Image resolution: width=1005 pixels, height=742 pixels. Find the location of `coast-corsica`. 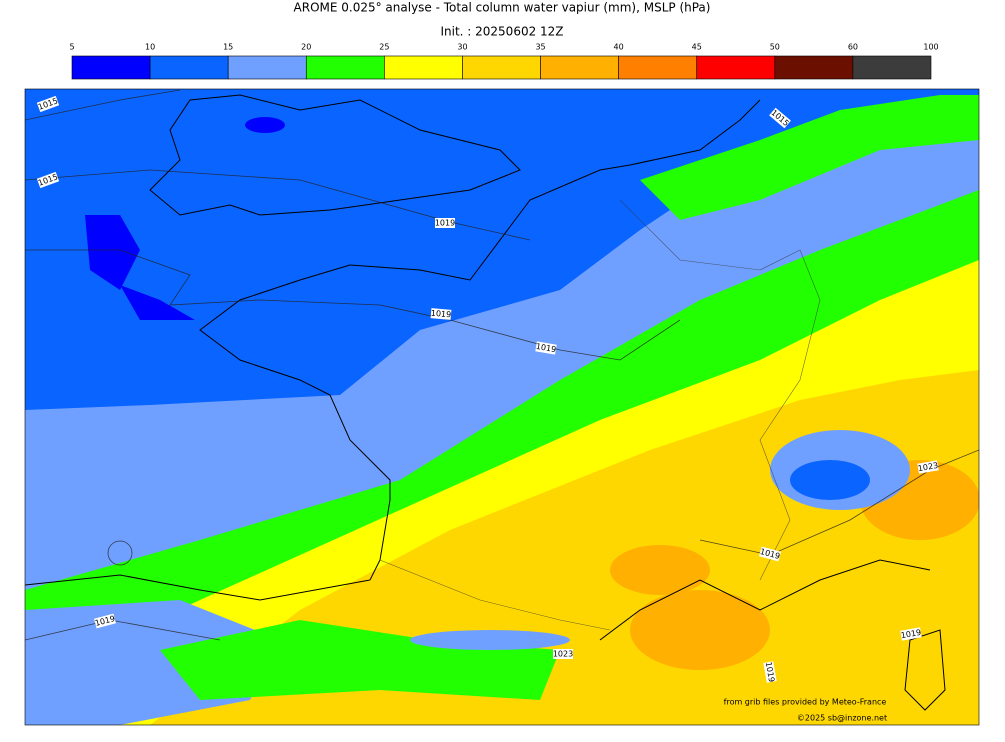

coast-corsica is located at coordinates (925, 670).